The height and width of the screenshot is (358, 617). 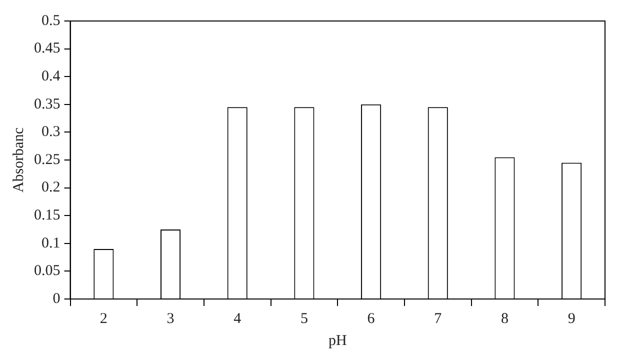 What do you see at coordinates (51, 188) in the screenshot?
I see `y-tick-label: 0.2` at bounding box center [51, 188].